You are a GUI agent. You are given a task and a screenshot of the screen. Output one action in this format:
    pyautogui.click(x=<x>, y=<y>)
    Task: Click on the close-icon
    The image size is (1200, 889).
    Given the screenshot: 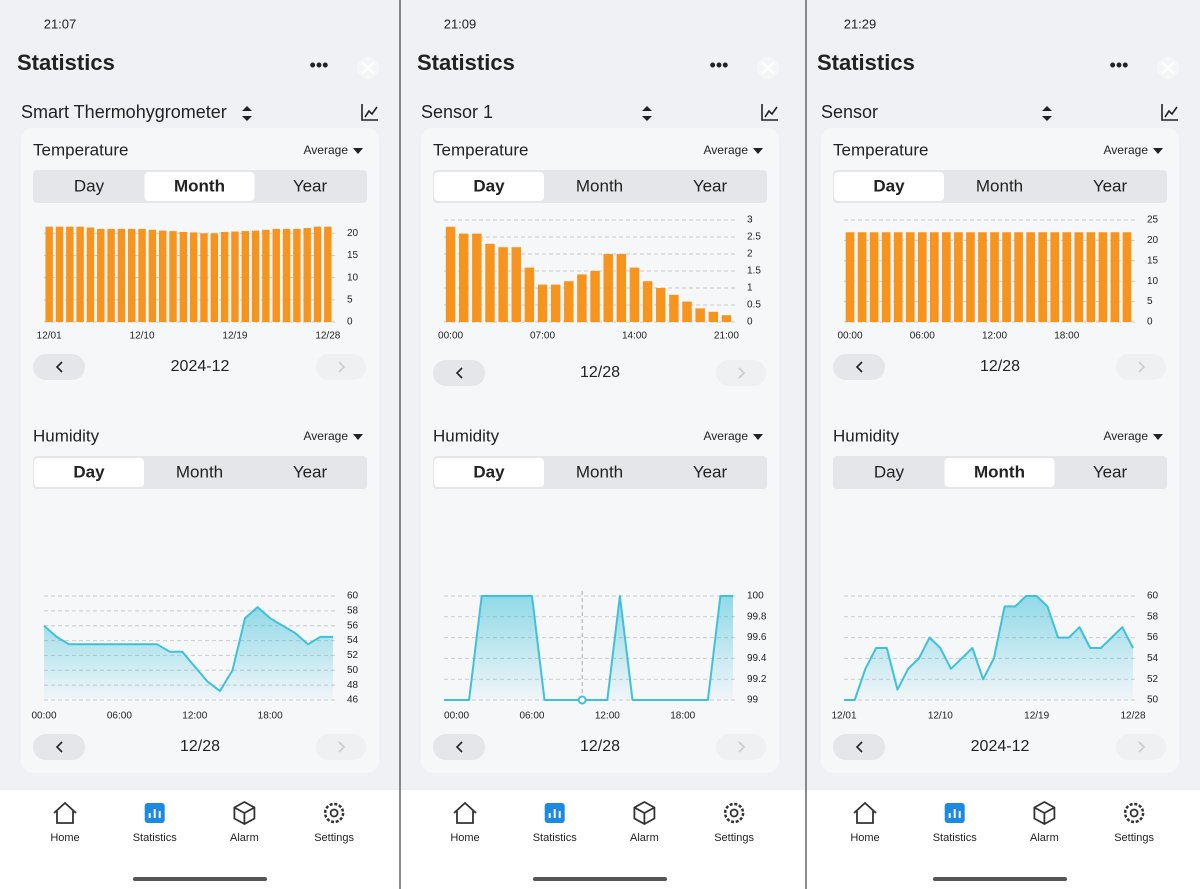 What is the action you would take?
    pyautogui.click(x=768, y=68)
    